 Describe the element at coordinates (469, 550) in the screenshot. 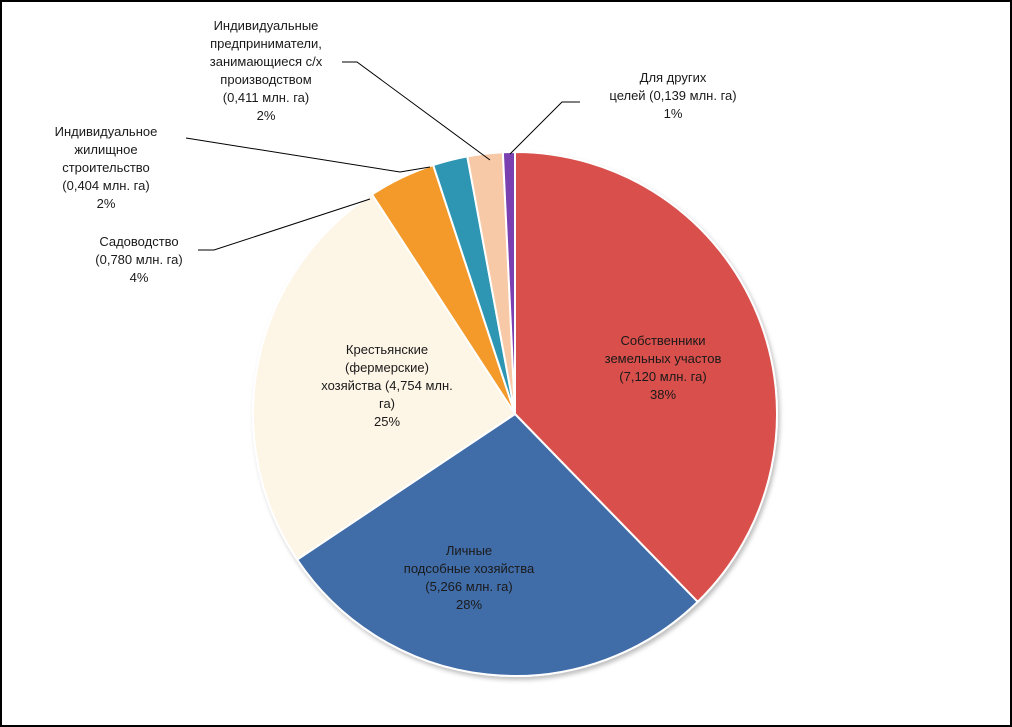

I see `slice-label-line: Личные` at that location.